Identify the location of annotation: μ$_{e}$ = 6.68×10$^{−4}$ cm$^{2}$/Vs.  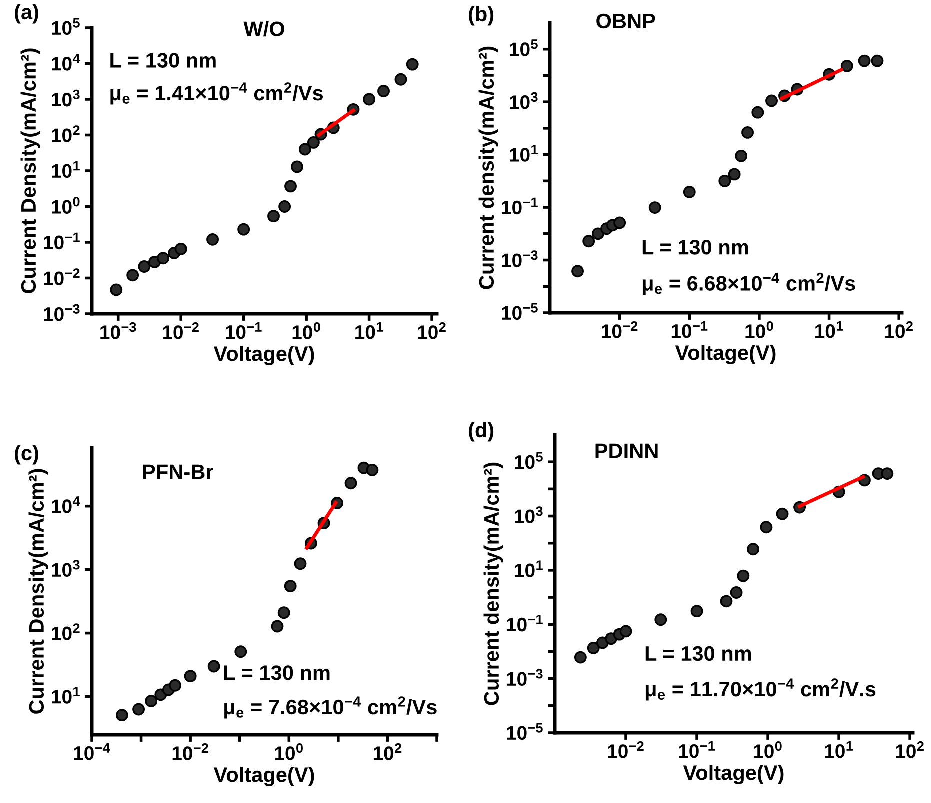
(749, 283).